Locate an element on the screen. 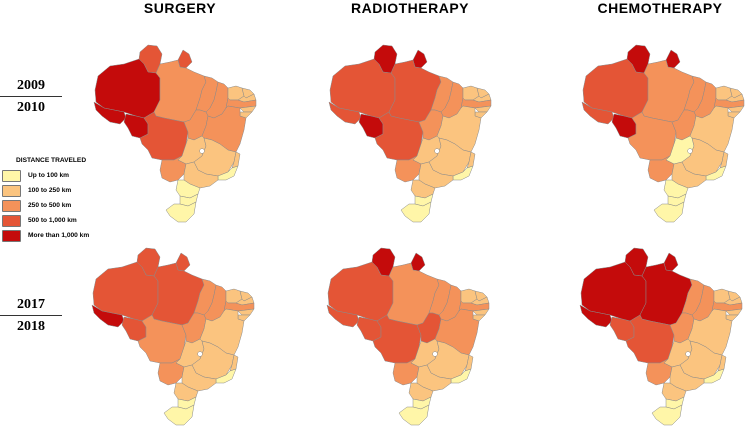 The width and height of the screenshot is (752, 428). legend-label: 500 to 1,000 km is located at coordinates (52, 221).